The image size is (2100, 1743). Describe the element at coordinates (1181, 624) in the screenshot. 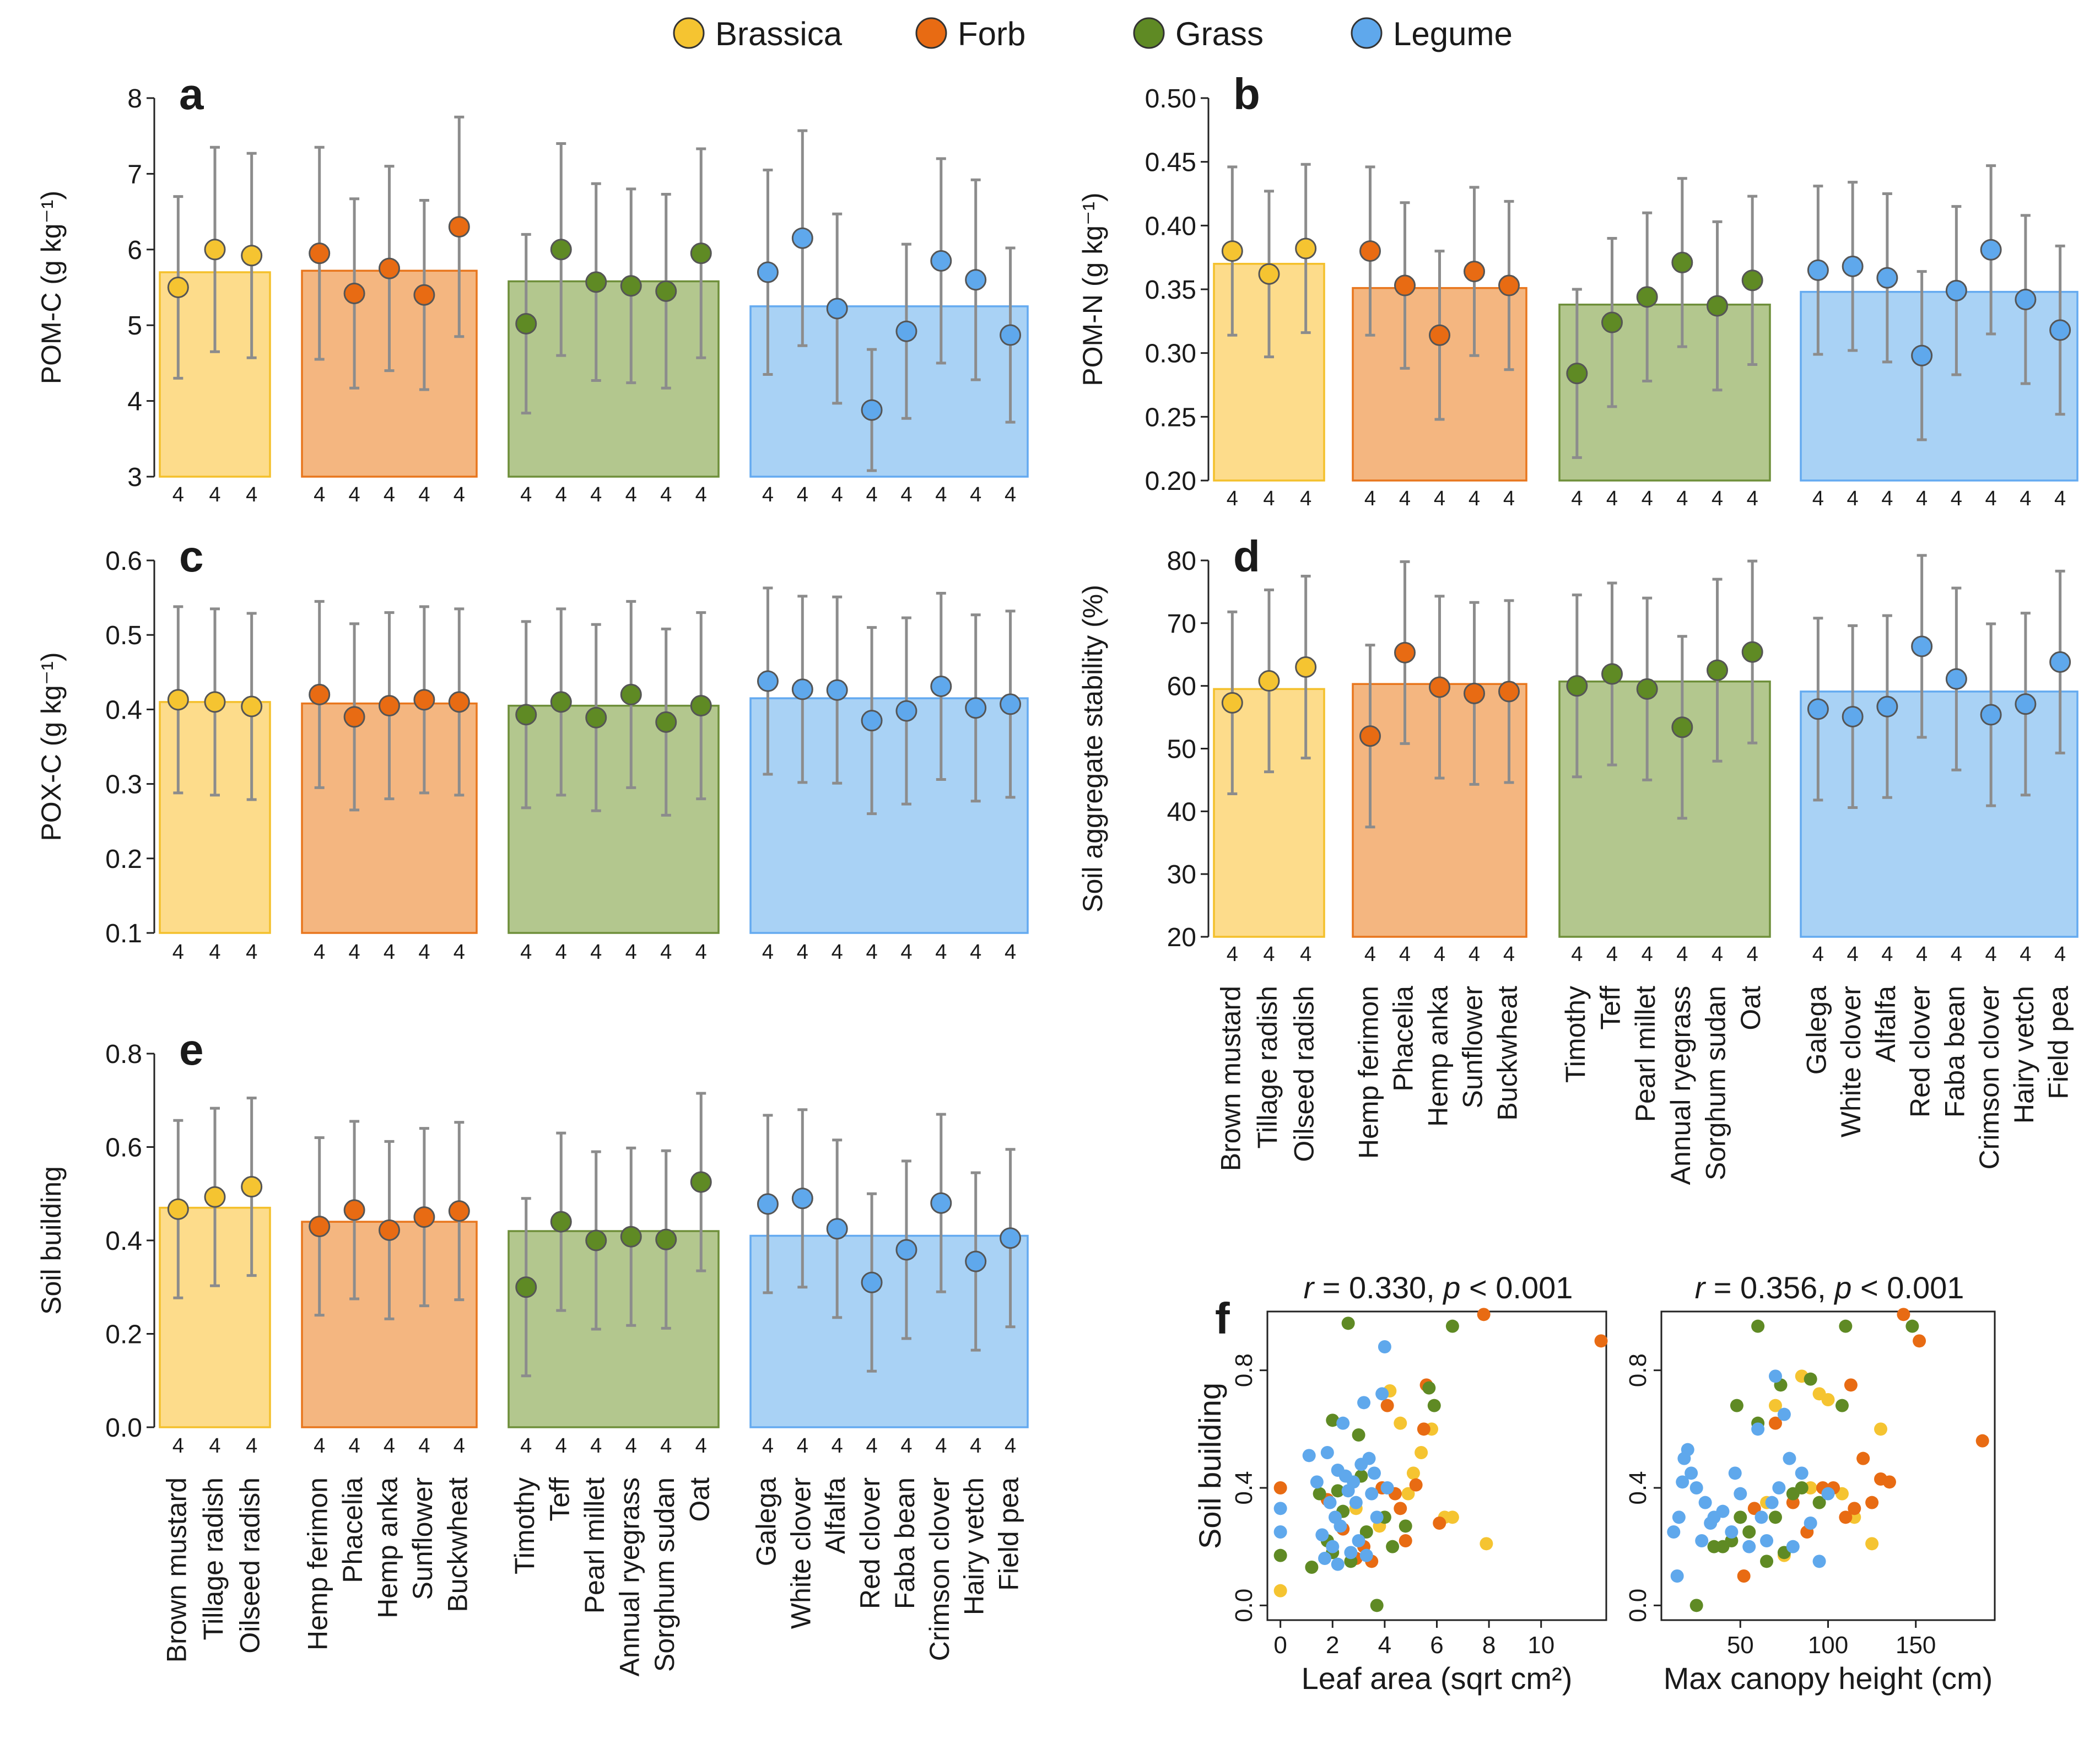

I see `y-tick-label-d: 70` at that location.